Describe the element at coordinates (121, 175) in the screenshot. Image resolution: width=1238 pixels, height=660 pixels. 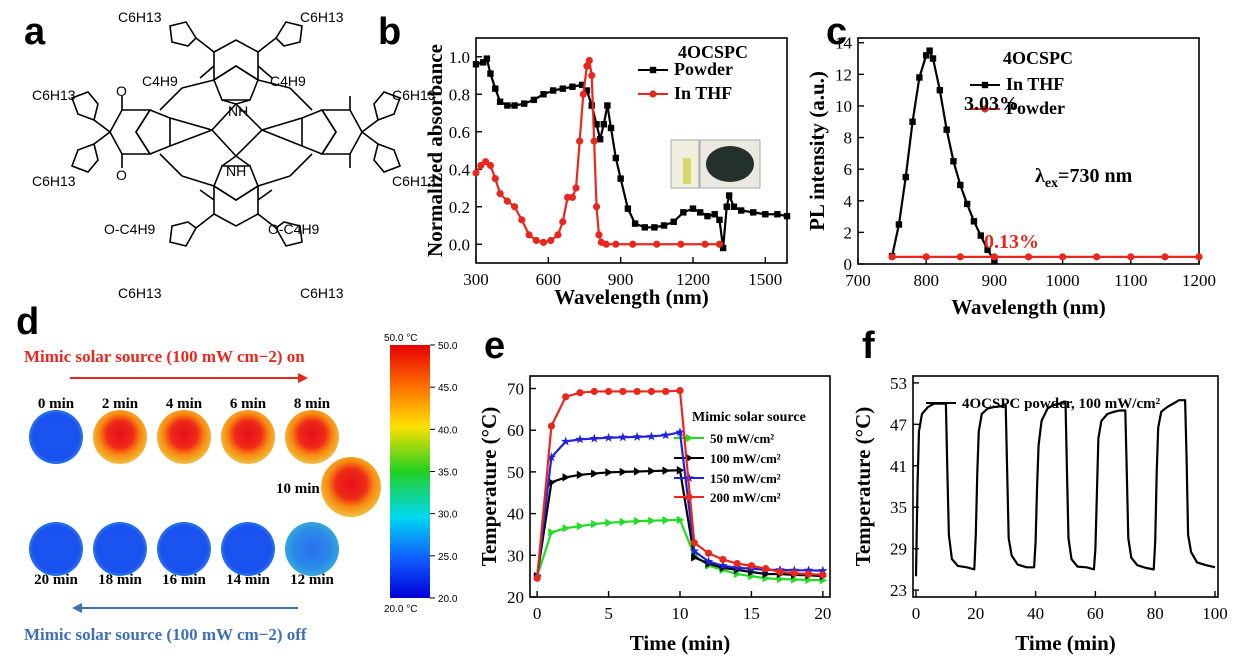
I see `label-o-2: O` at that location.